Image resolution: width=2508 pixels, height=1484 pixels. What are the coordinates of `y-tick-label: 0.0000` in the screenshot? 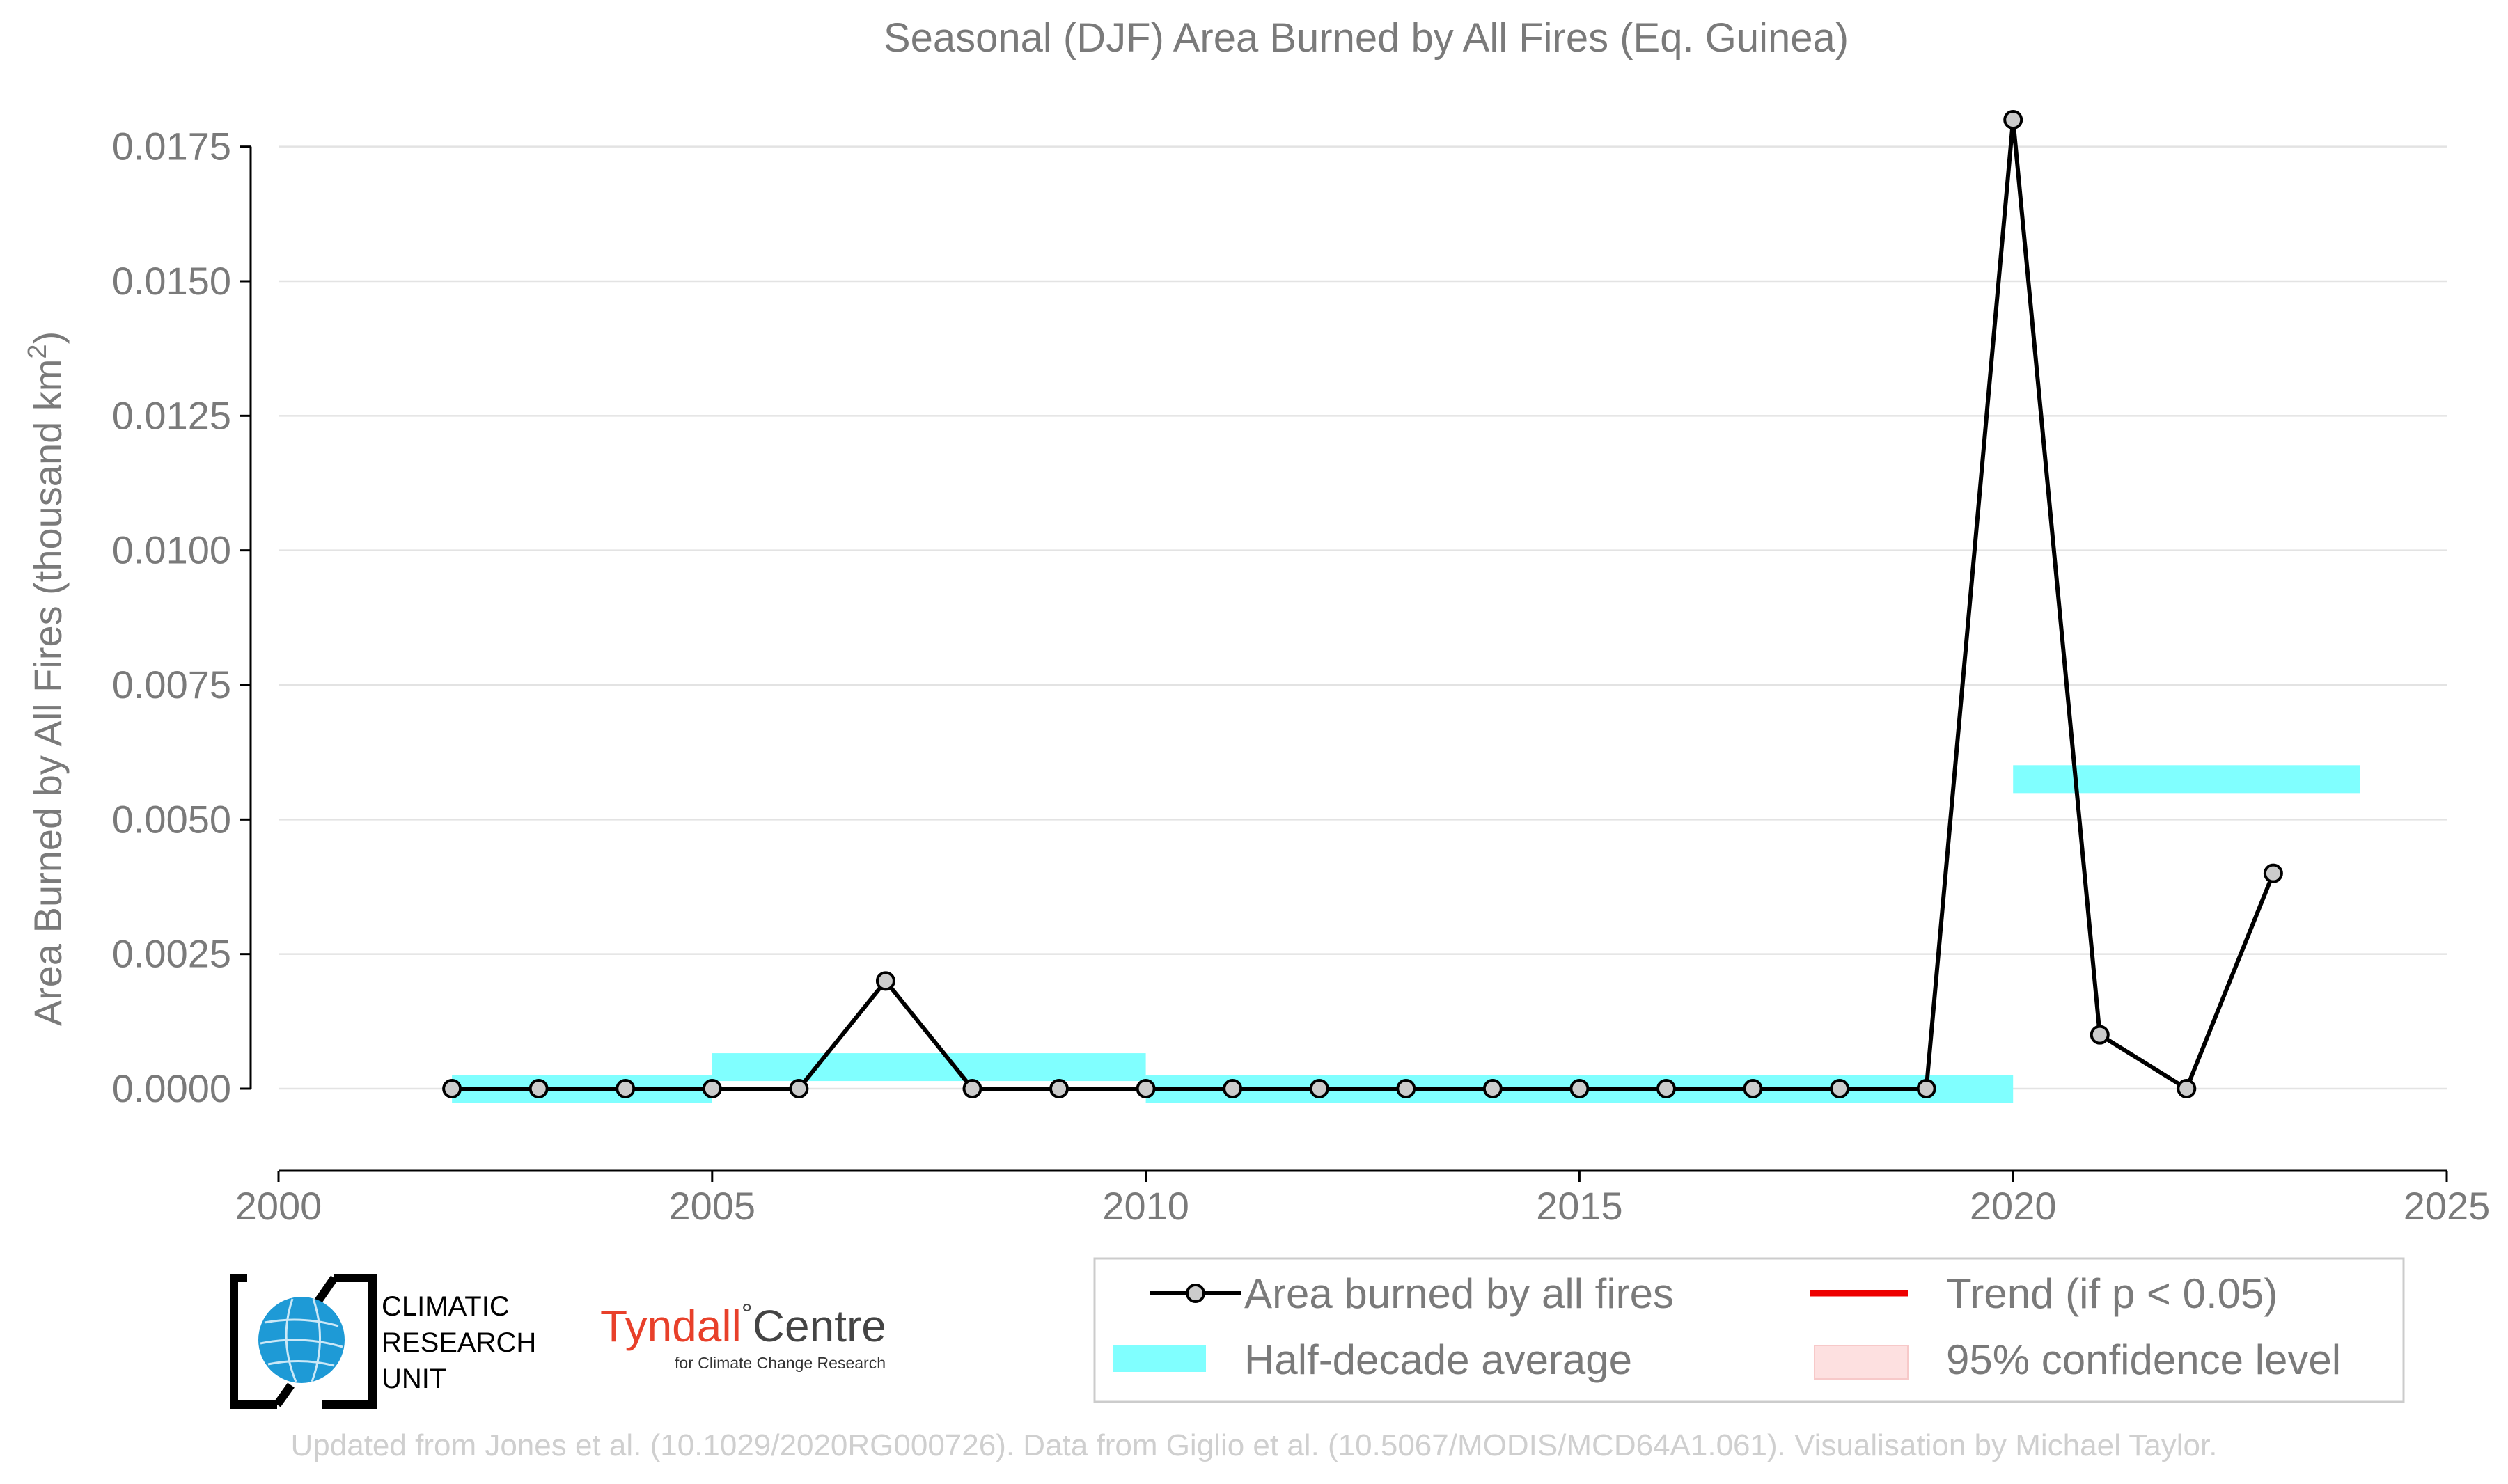 It's located at (171, 1088).